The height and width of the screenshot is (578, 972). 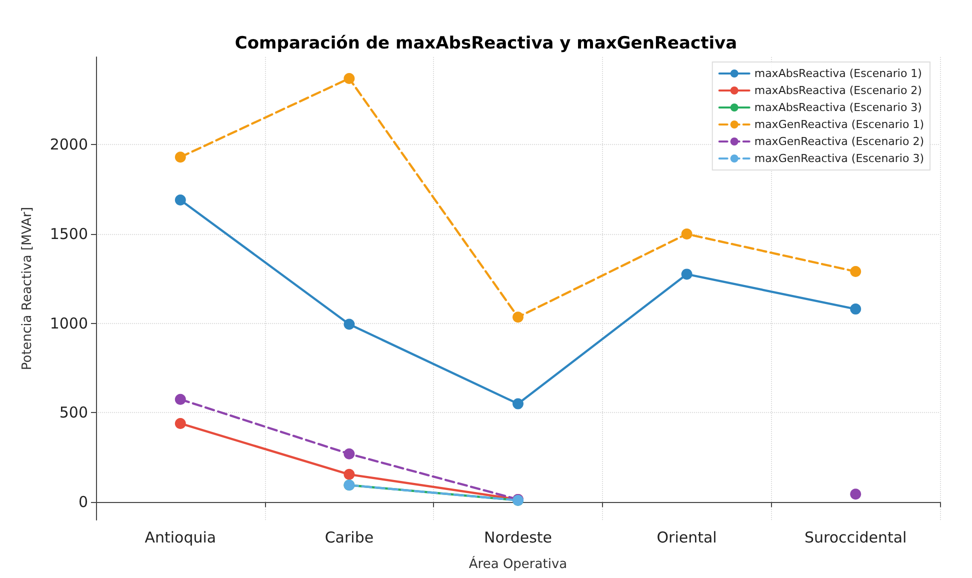 What do you see at coordinates (27, 288) in the screenshot?
I see `y-axis-title: Potencia Reactiva [MVAr]` at bounding box center [27, 288].